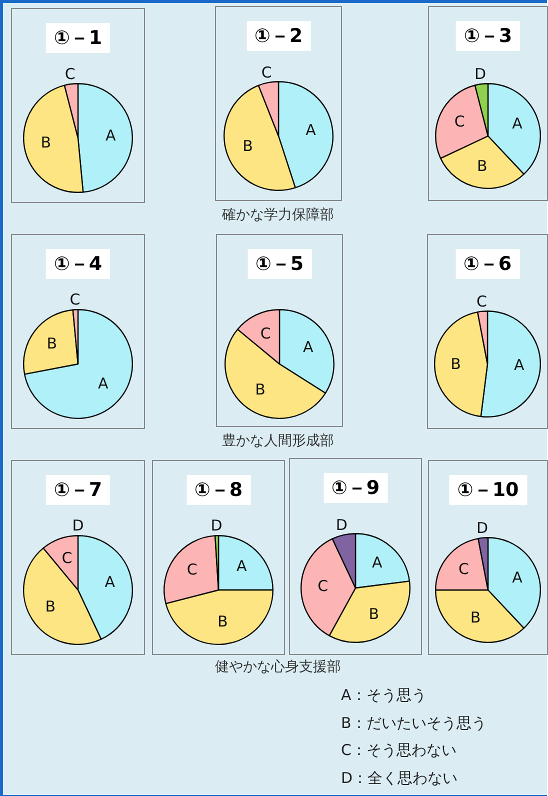 The width and height of the screenshot is (548, 796). I want to click on chart-title: ①－3, so click(488, 36).